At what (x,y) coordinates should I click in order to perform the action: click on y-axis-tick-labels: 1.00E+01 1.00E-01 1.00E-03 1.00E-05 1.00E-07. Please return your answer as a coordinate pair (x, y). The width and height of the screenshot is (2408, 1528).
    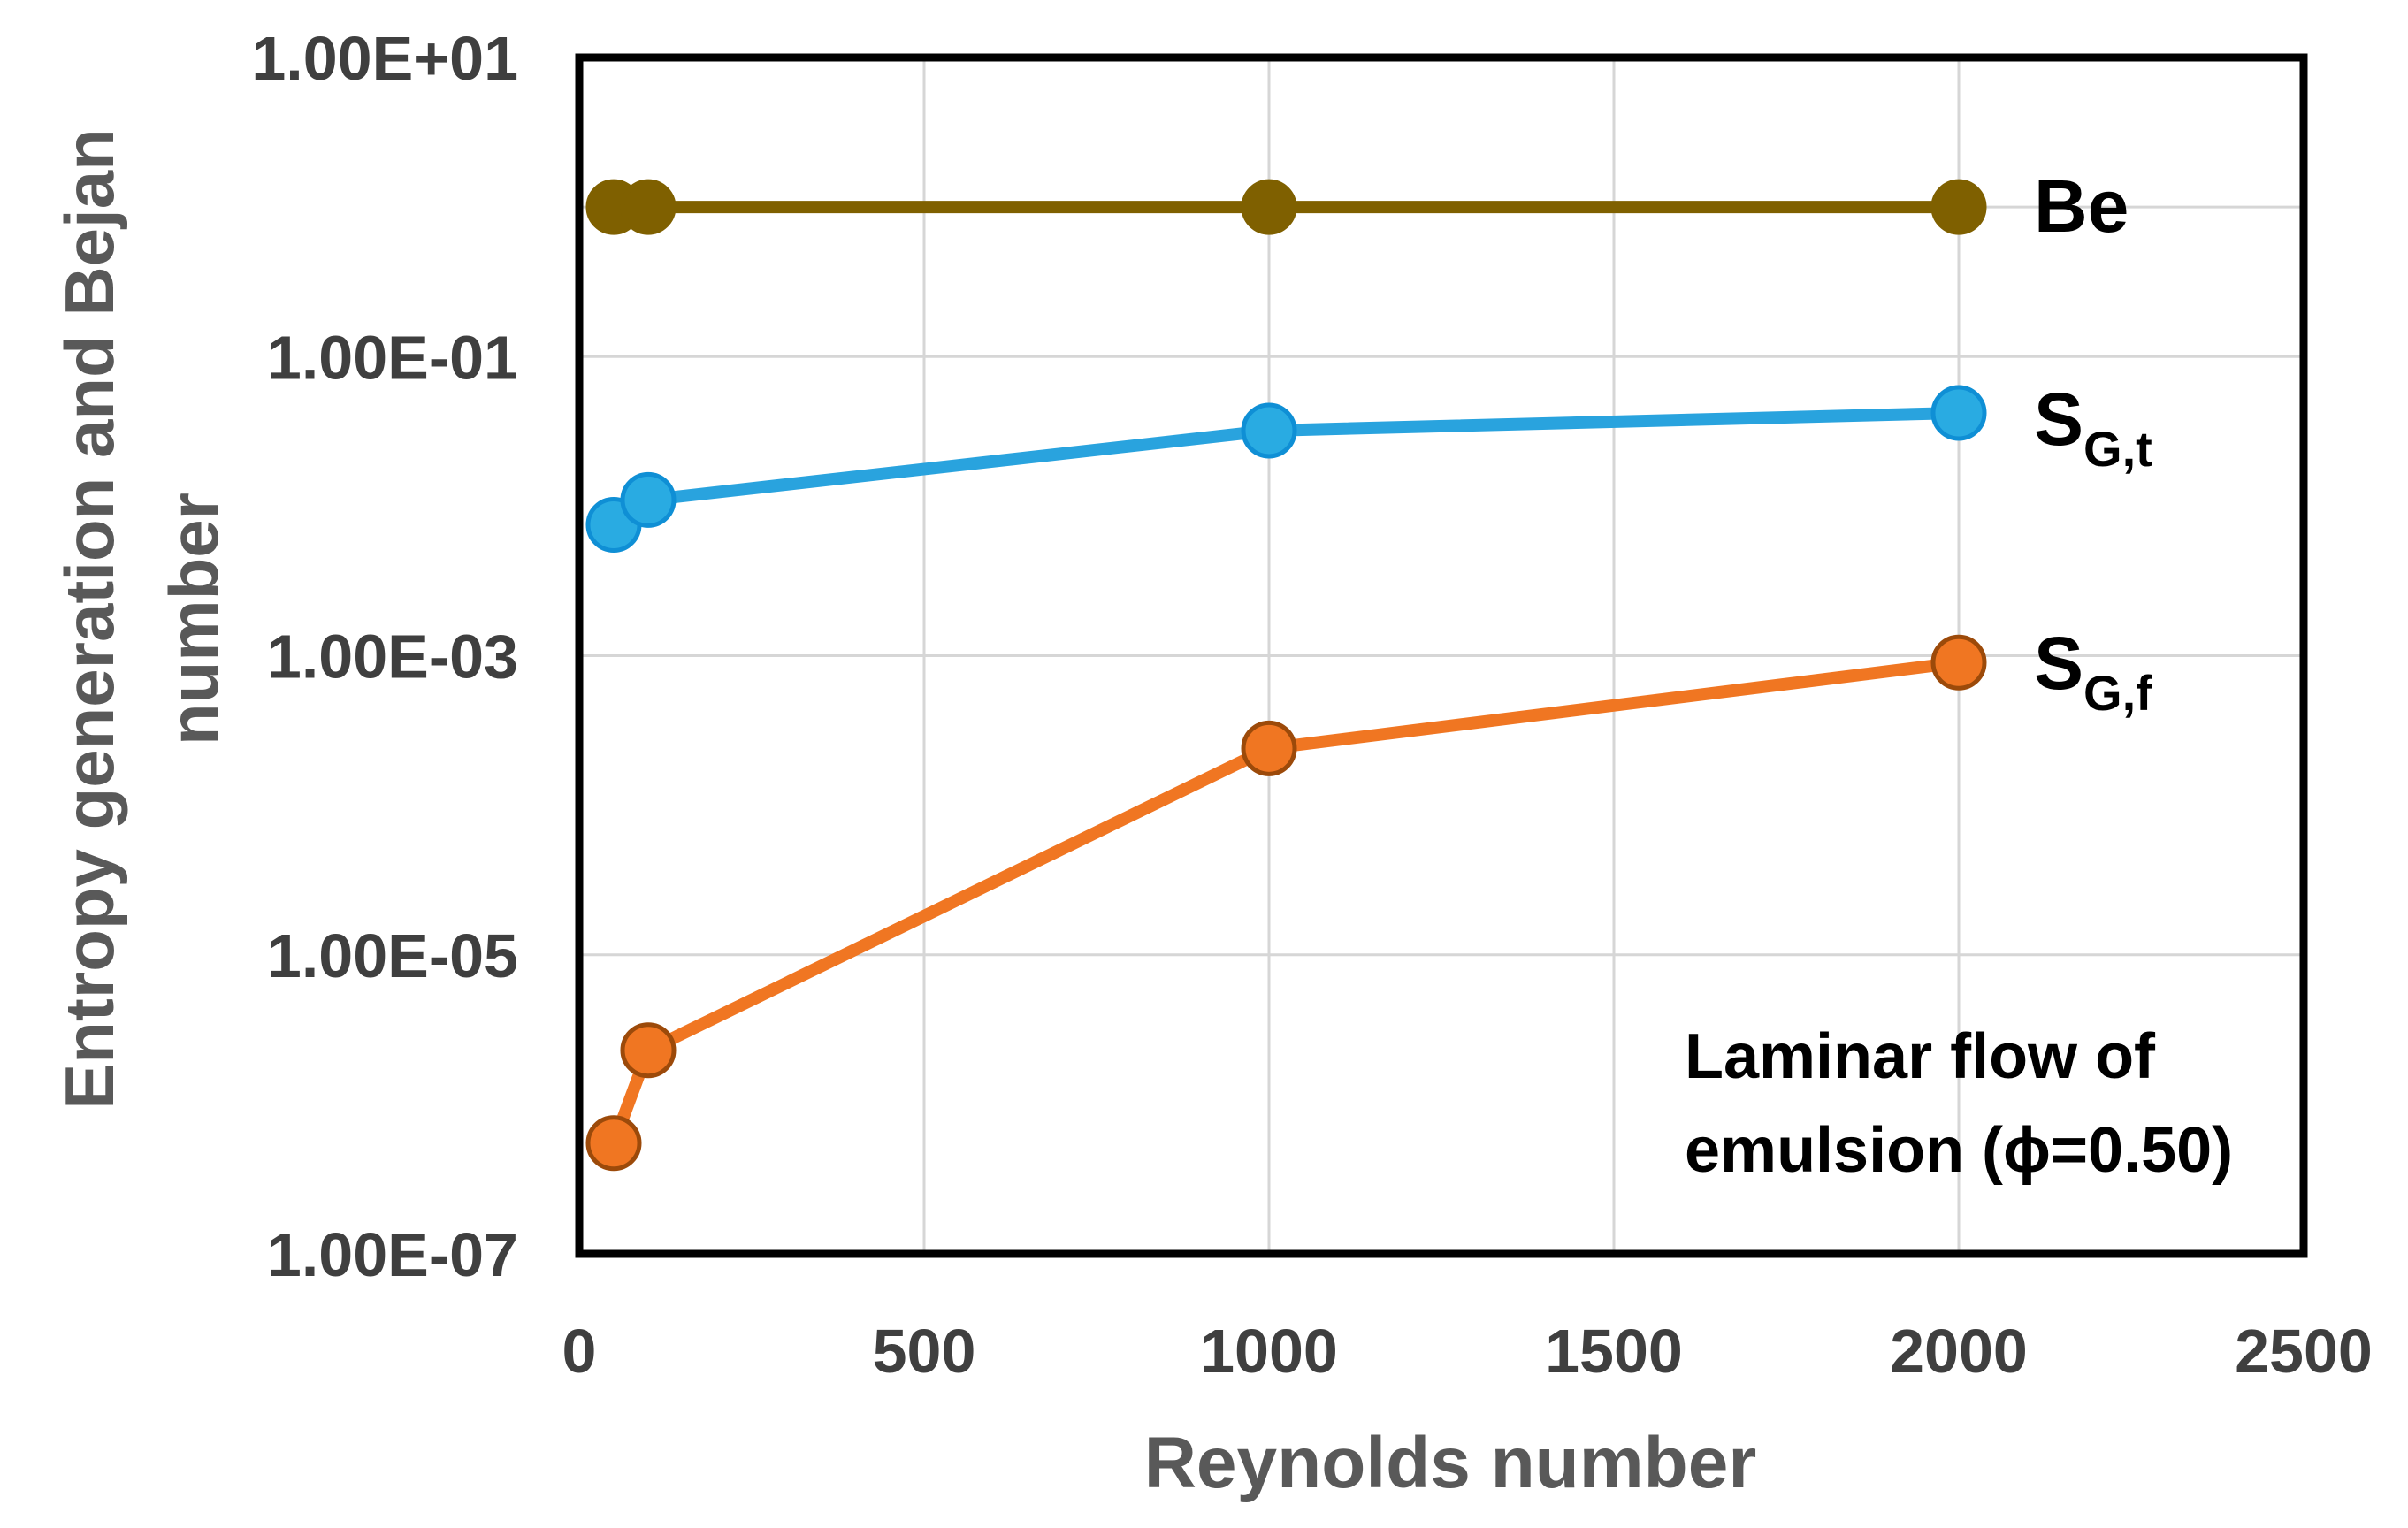
    Looking at the image, I should click on (384, 657).